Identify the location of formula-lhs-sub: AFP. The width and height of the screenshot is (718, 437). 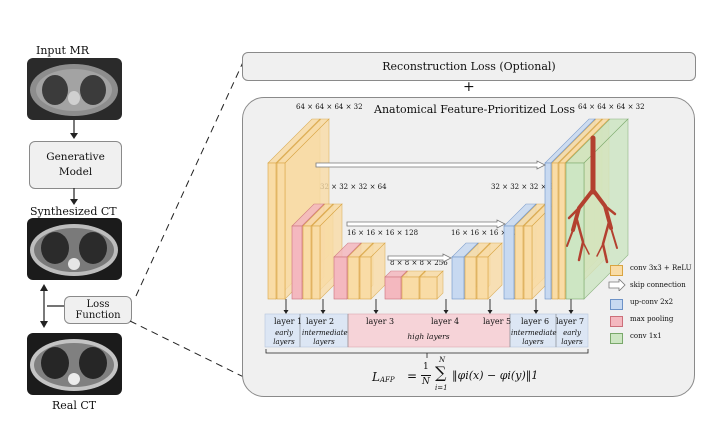
(387, 380).